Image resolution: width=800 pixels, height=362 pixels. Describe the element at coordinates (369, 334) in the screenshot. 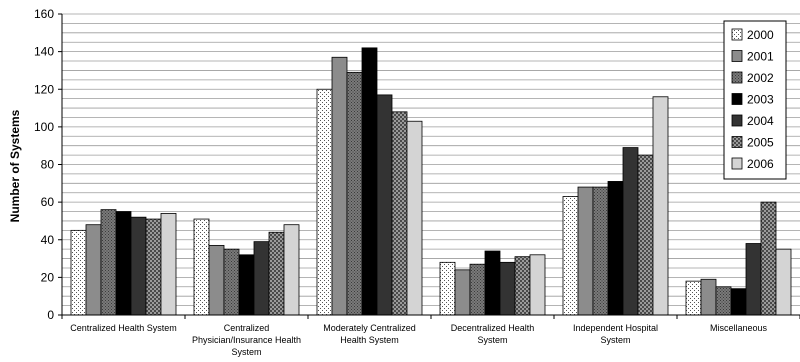

I see `x-category-label: Moderately Centralized Health System` at that location.